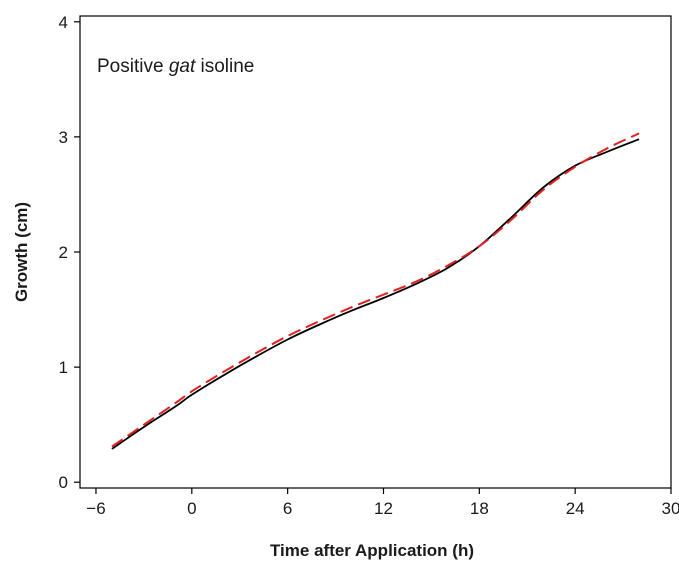  Describe the element at coordinates (383, 508) in the screenshot. I see `x-tick-label: 12` at that location.